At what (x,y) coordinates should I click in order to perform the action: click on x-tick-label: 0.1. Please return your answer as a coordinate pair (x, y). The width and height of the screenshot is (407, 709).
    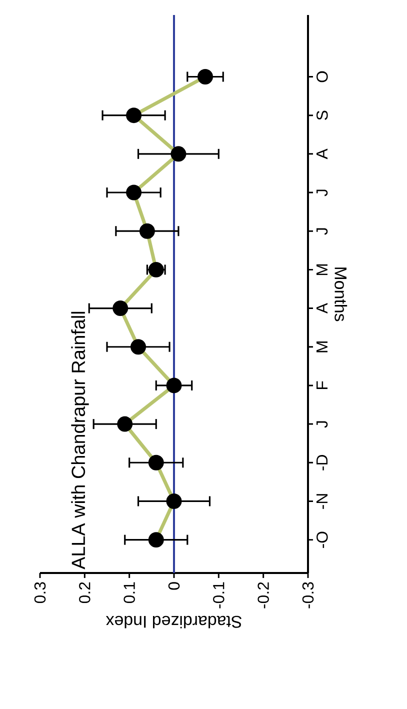
    Looking at the image, I should click on (129, 593).